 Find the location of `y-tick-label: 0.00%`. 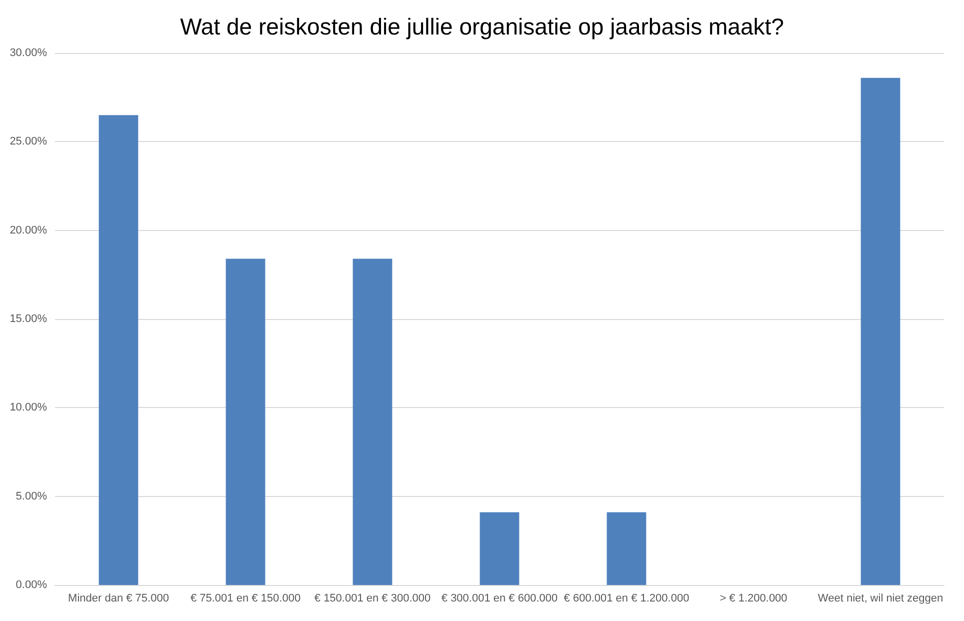

y-tick-label: 0.00% is located at coordinates (32, 585).